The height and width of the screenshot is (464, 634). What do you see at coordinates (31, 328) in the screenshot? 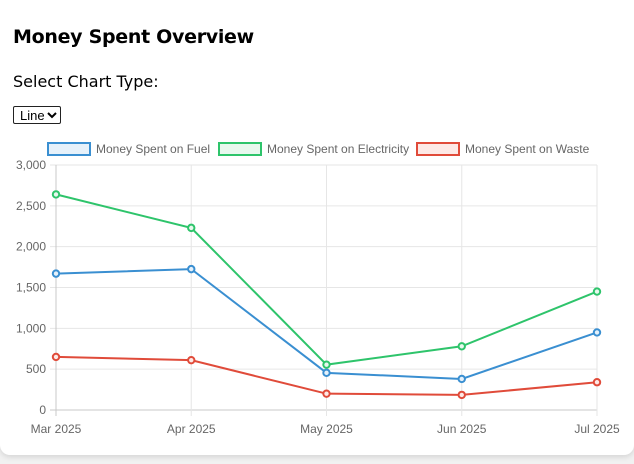
I see `y-tick-label: 1,000` at bounding box center [31, 328].